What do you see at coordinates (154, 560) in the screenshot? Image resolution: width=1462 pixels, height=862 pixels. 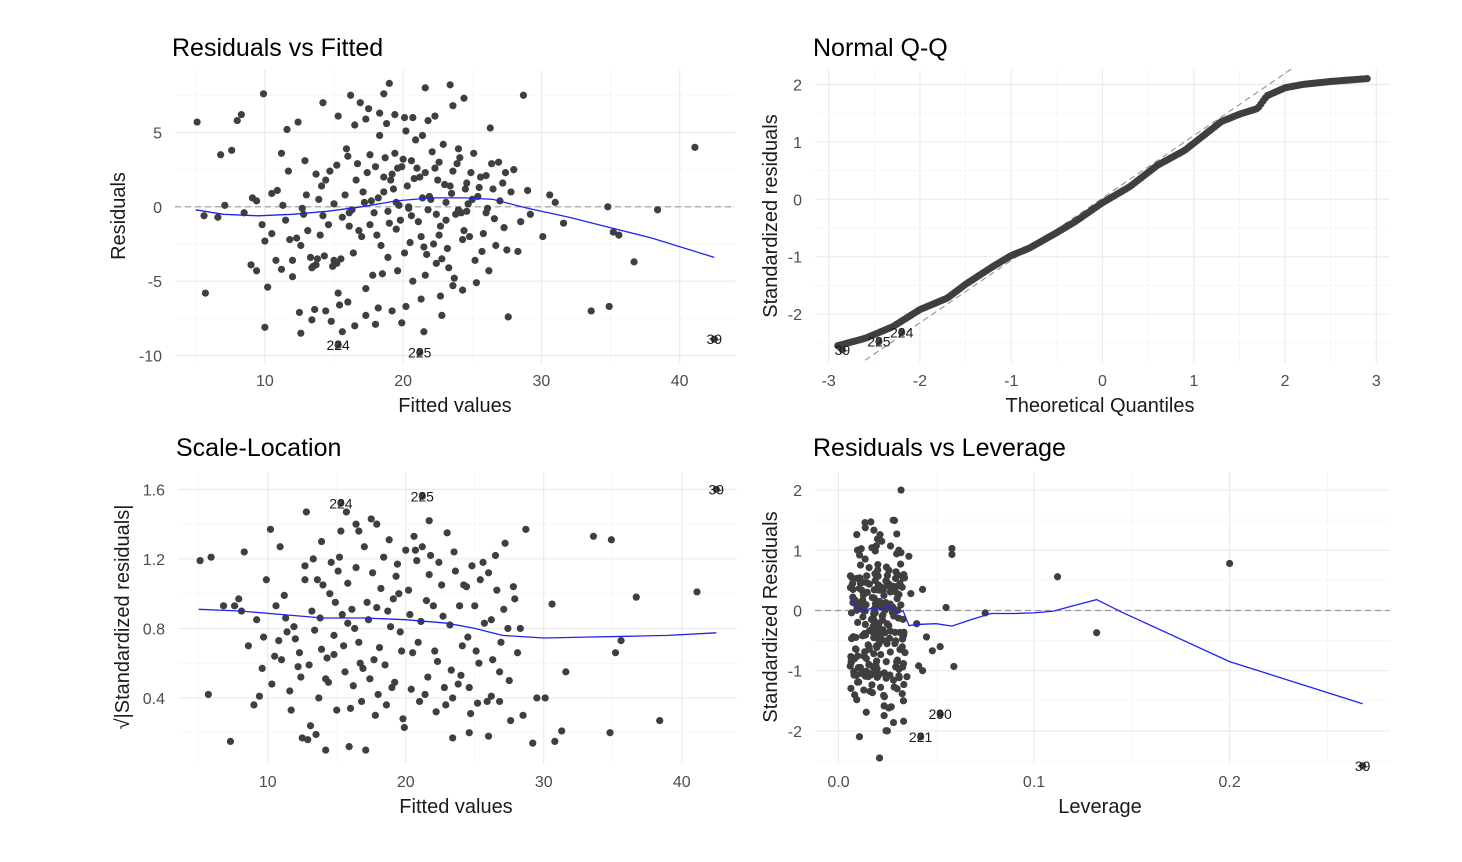 I see `y-tick-label: 1.2` at bounding box center [154, 560].